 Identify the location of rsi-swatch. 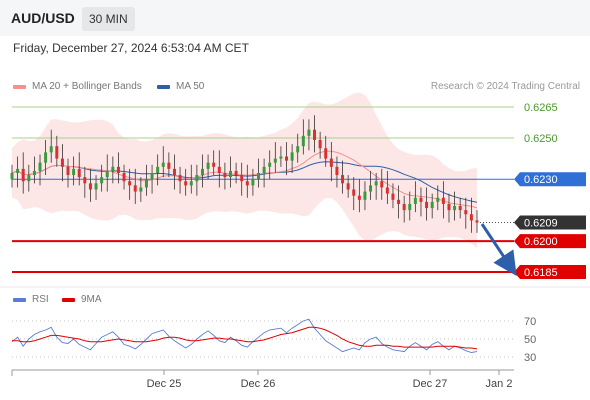
(19, 299).